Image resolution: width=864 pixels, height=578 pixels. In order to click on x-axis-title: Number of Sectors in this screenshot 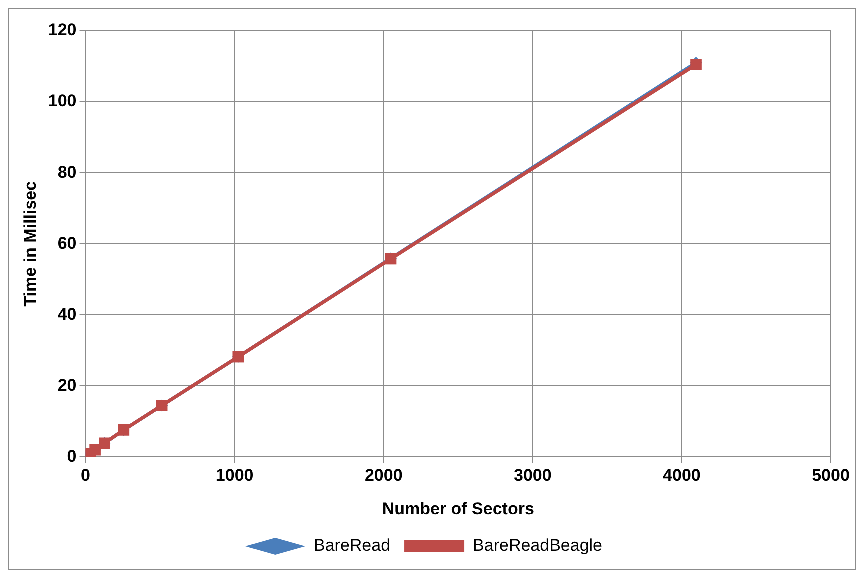, I will do `click(458, 508)`.